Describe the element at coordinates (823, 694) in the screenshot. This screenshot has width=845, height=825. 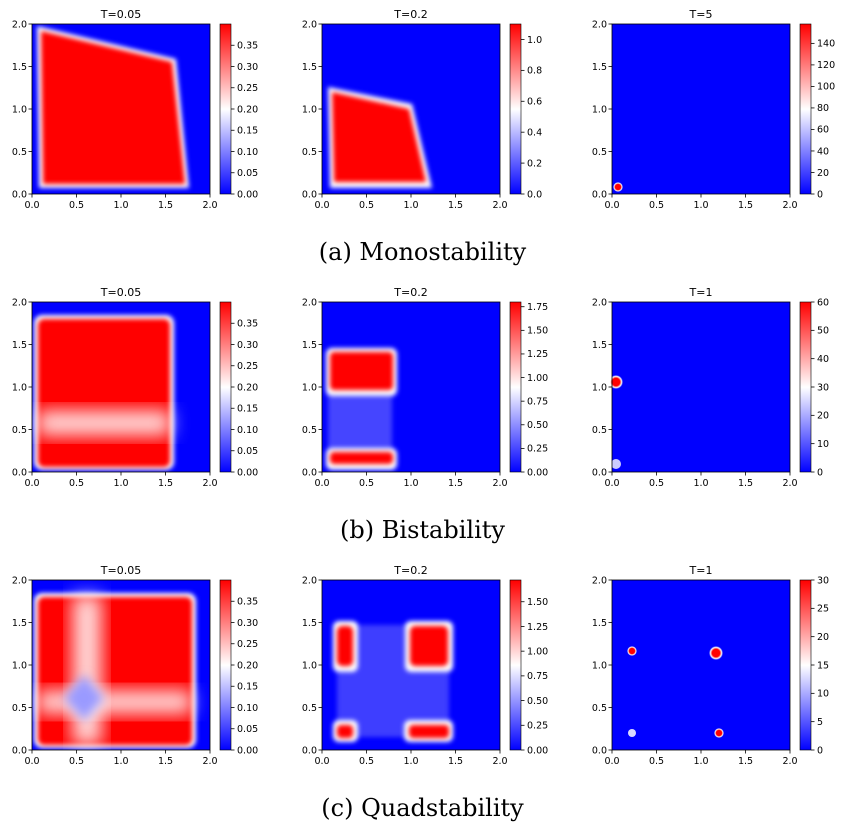
I see `colorbar-tick-label: 10` at that location.